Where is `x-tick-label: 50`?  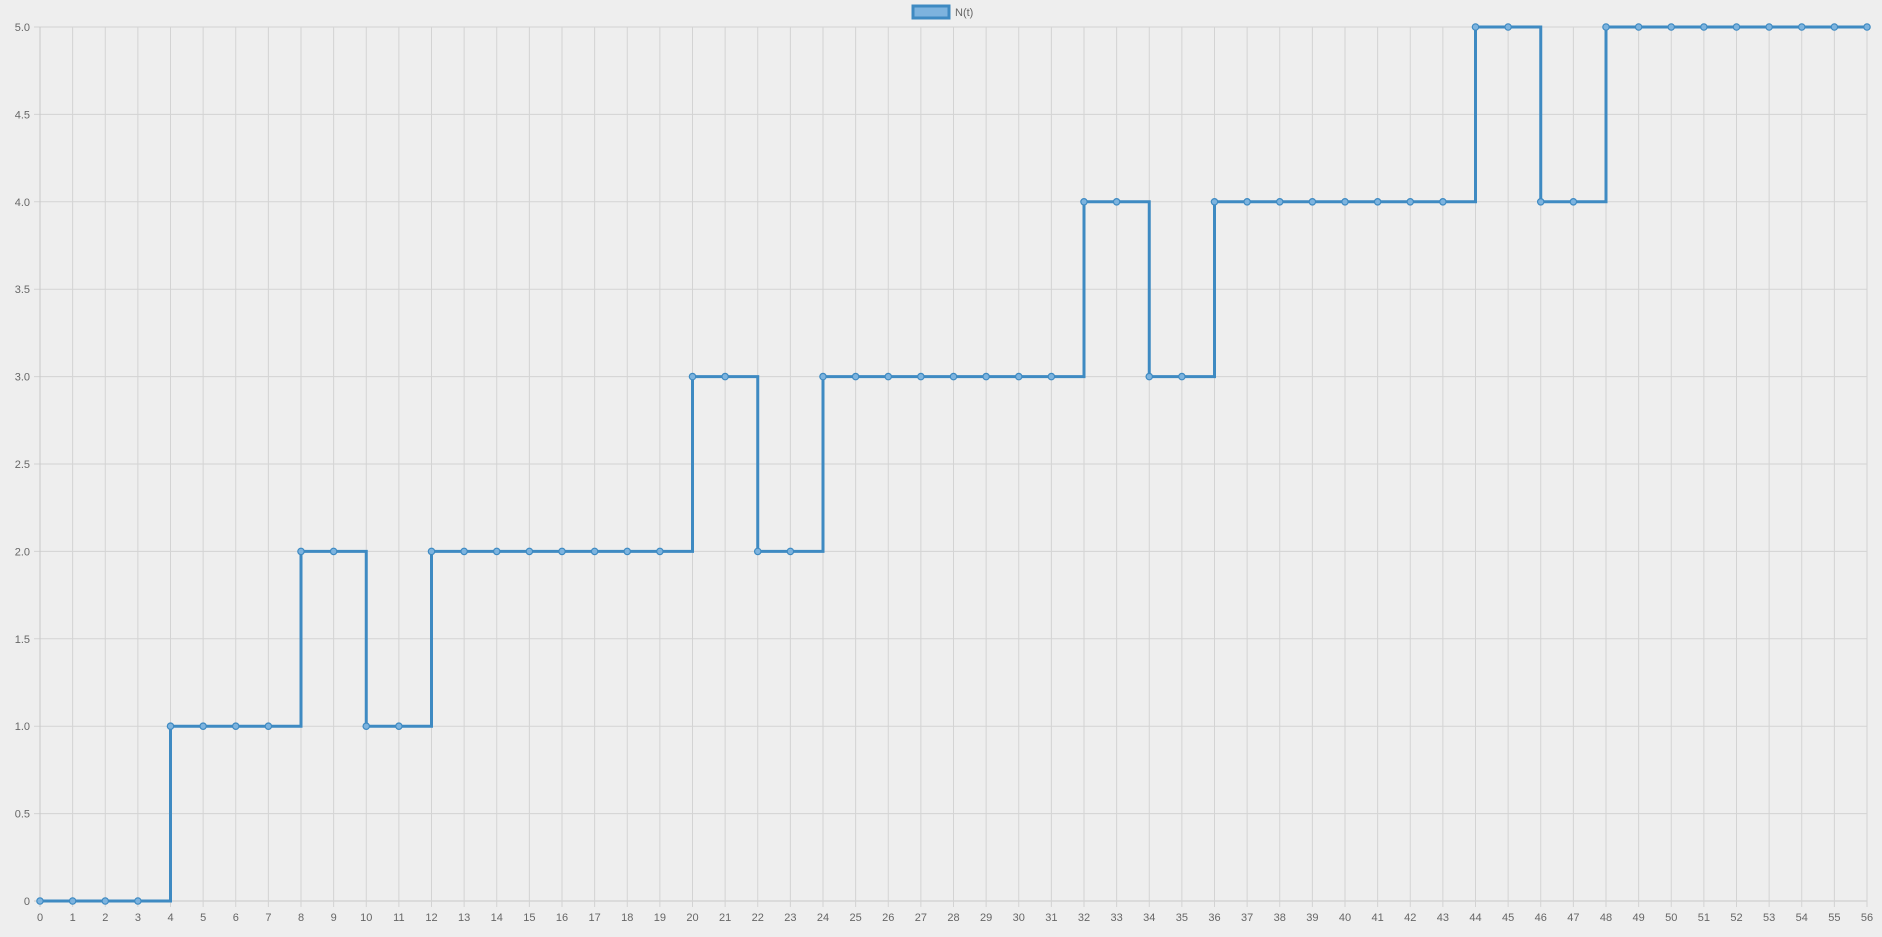 x-tick-label: 50 is located at coordinates (1671, 918).